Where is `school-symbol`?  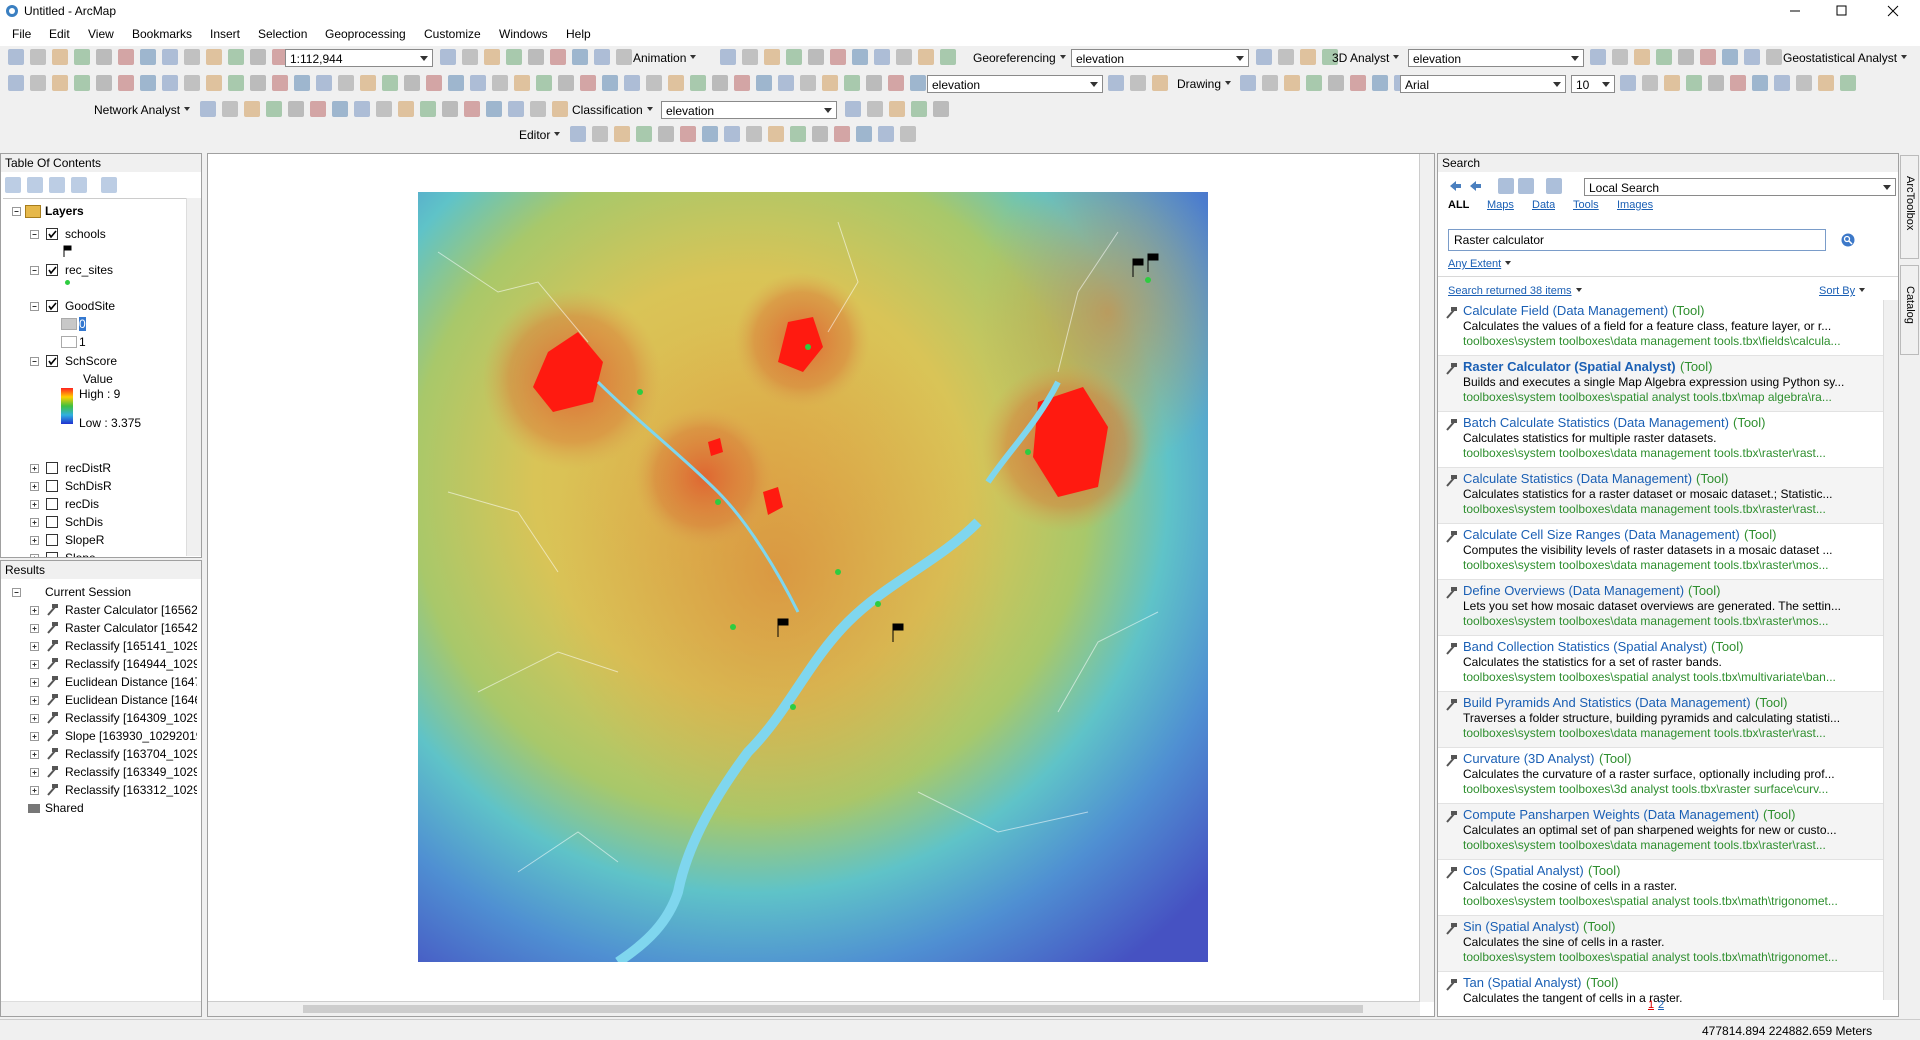 school-symbol is located at coordinates (68, 251).